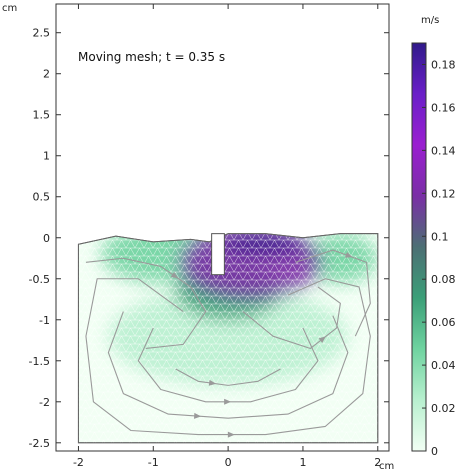 The width and height of the screenshot is (474, 474). Describe the element at coordinates (443, 365) in the screenshot. I see `colorbar-tick-label-2: 0.04` at that location.